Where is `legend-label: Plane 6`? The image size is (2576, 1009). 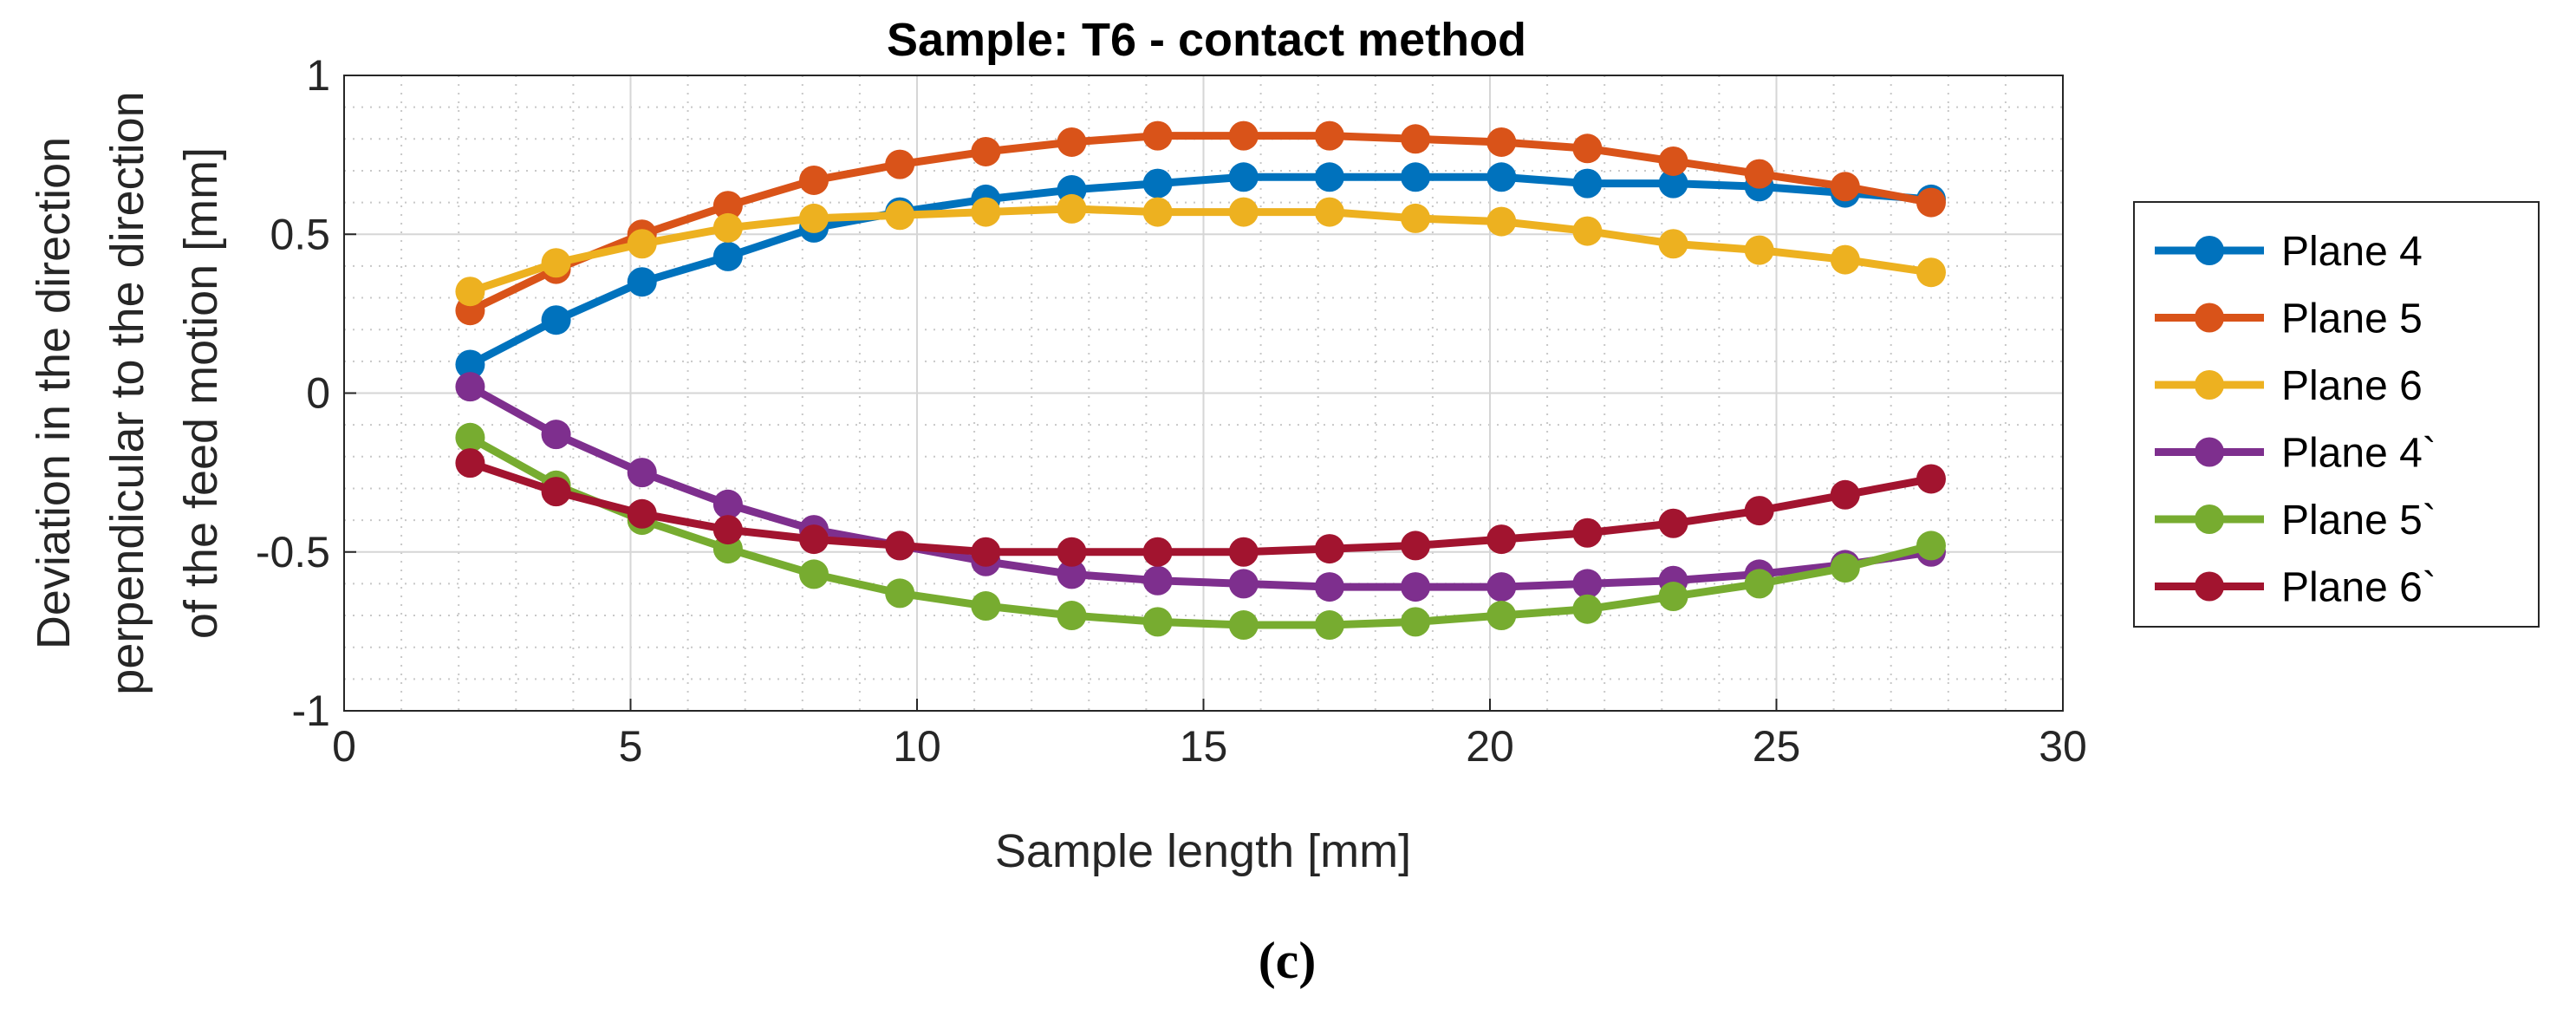
legend-label: Plane 6 is located at coordinates (2352, 386).